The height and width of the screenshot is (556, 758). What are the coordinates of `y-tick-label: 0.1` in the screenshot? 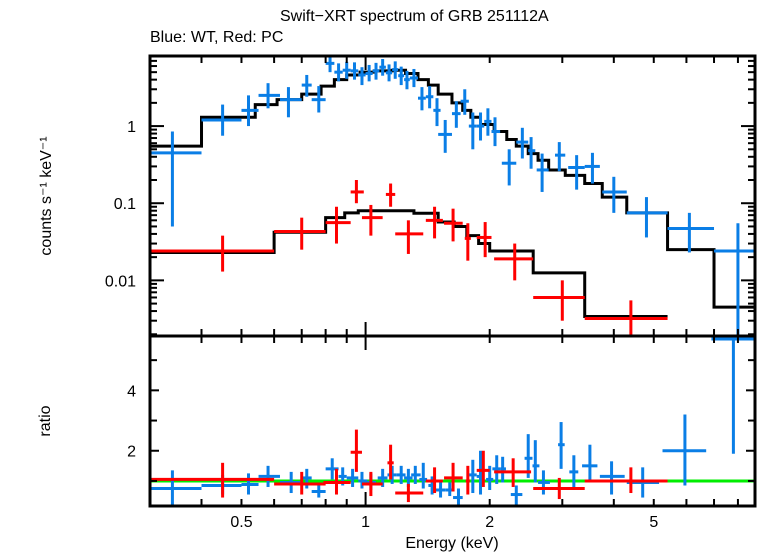 It's located at (125, 204).